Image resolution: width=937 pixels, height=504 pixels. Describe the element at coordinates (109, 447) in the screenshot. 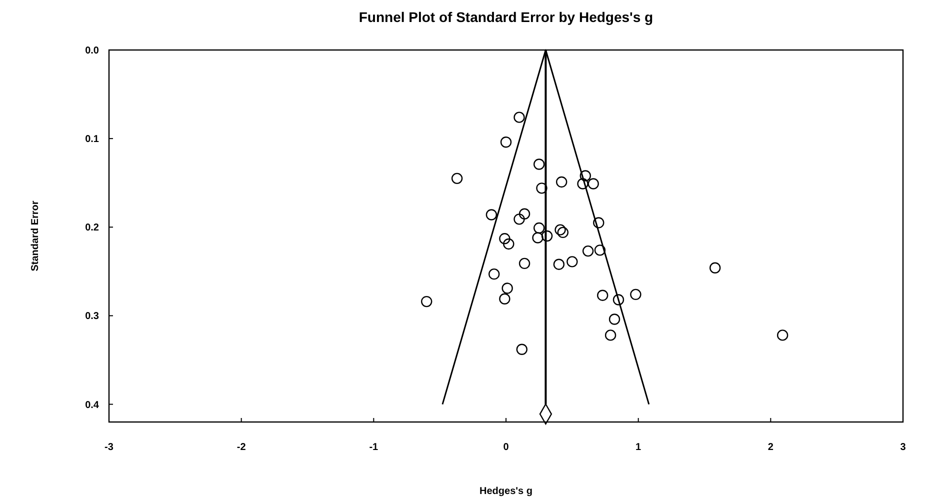

I see `x-tick-label: -3` at that location.